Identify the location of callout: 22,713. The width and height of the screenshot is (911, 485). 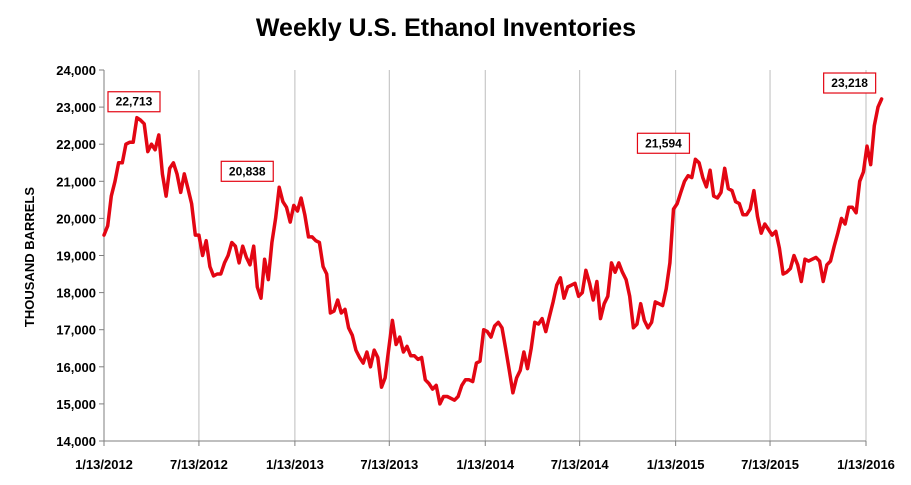
(134, 102).